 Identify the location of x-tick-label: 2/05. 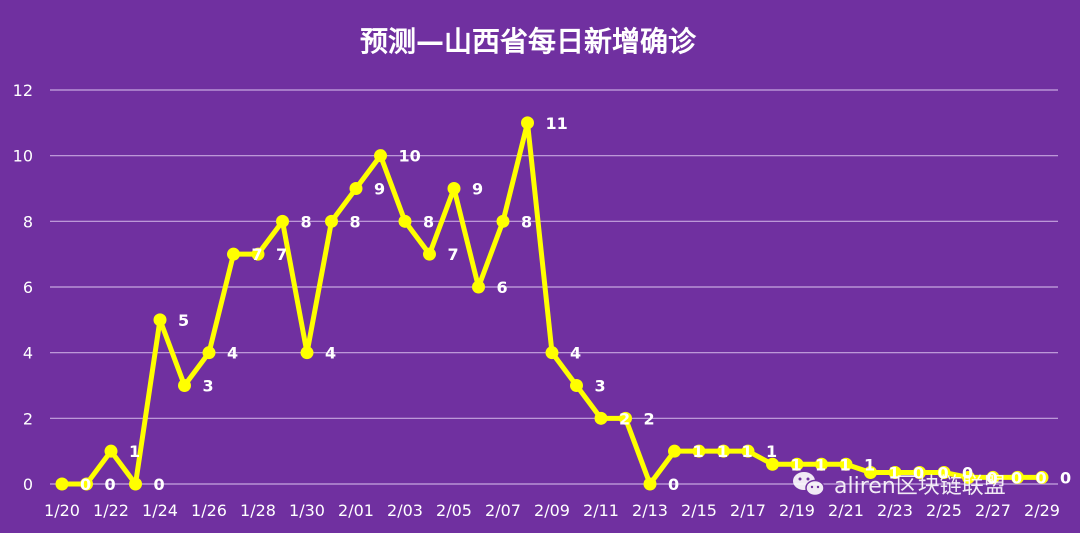
(454, 510).